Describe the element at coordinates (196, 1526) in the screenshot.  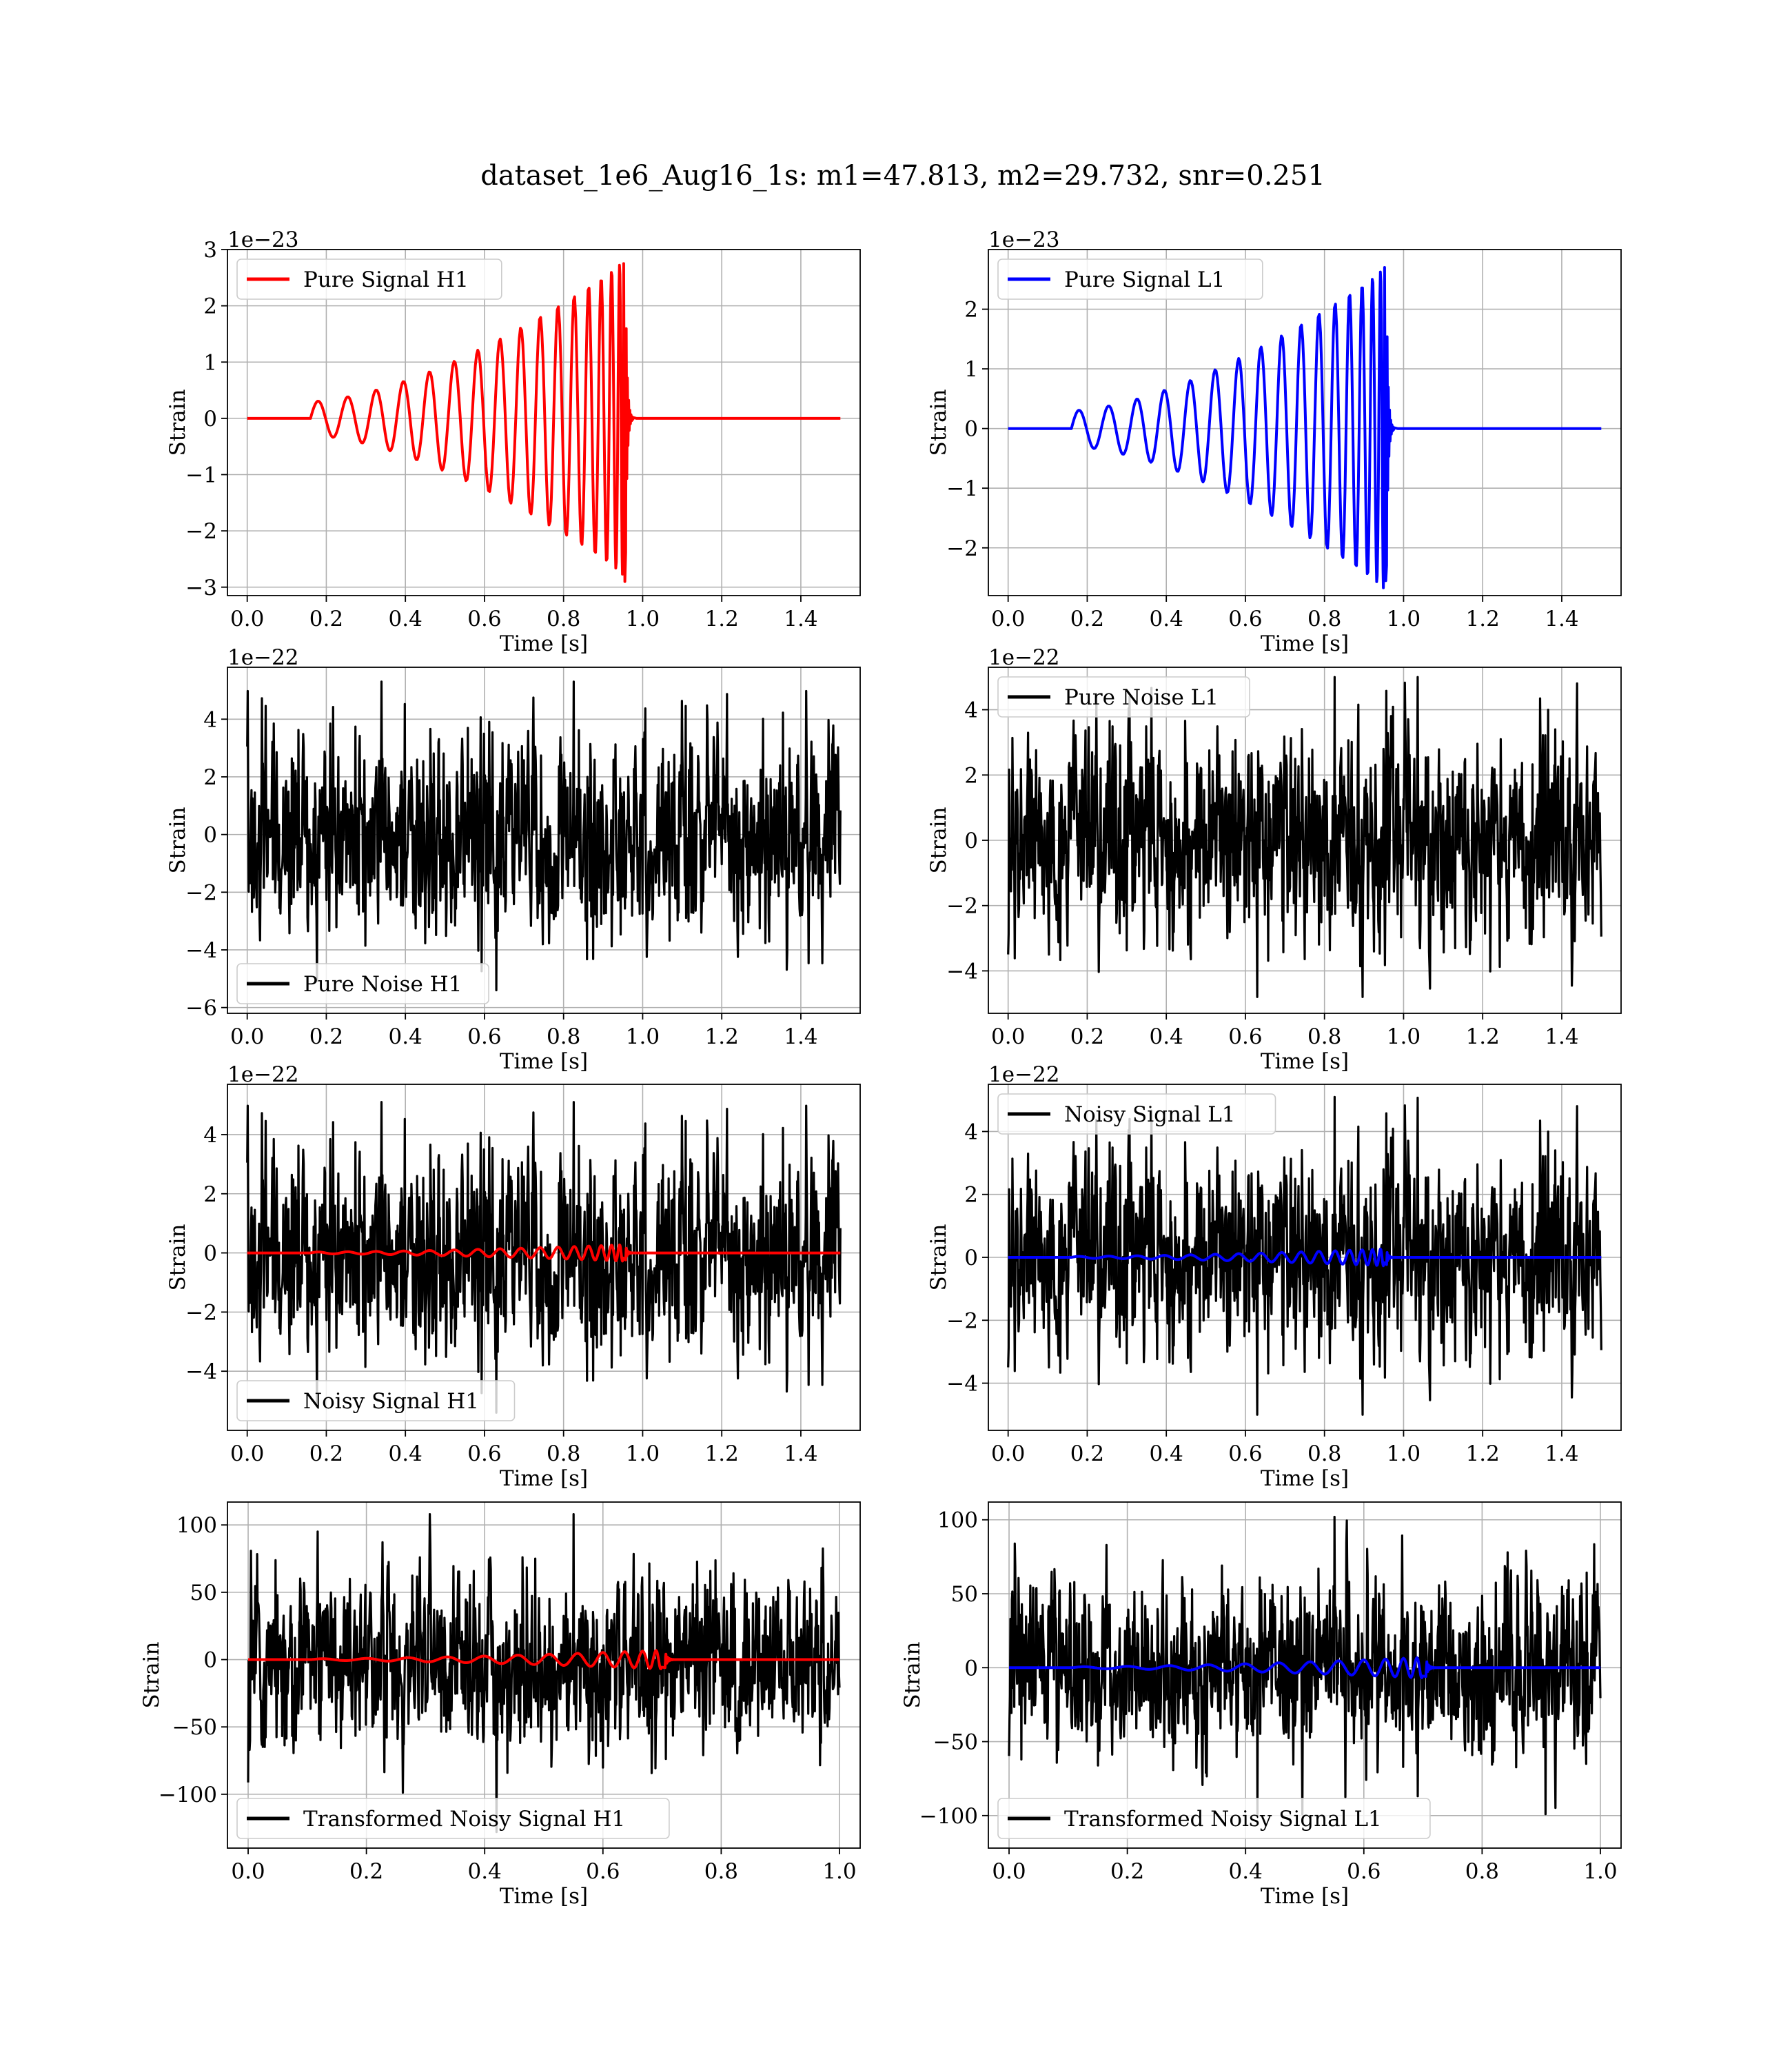
I see `y-tick-label: 100` at that location.